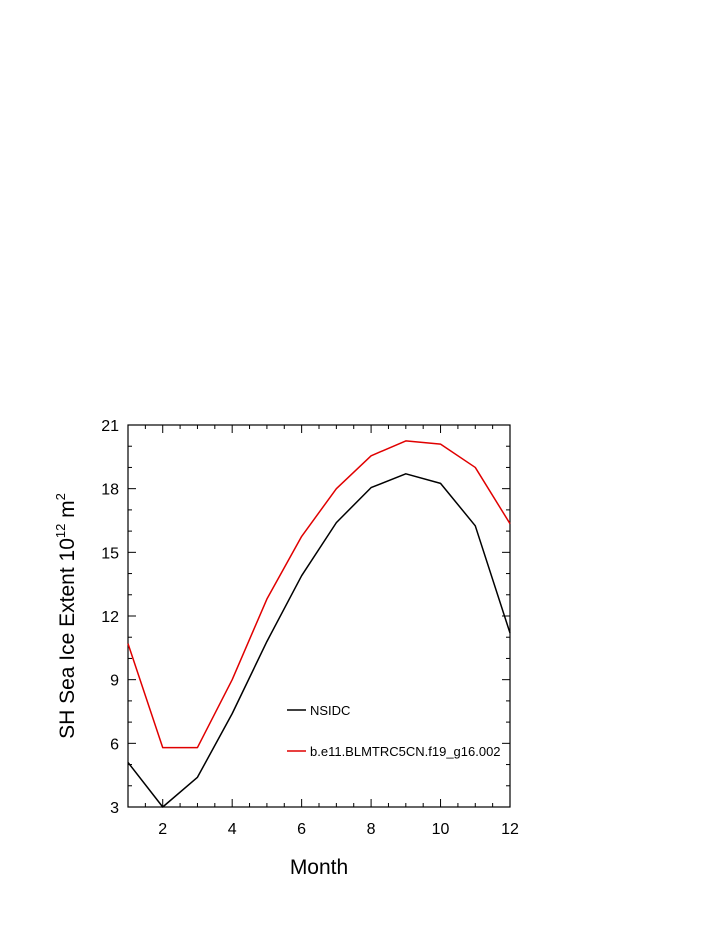  I want to click on y-tick-label: 6, so click(114, 744).